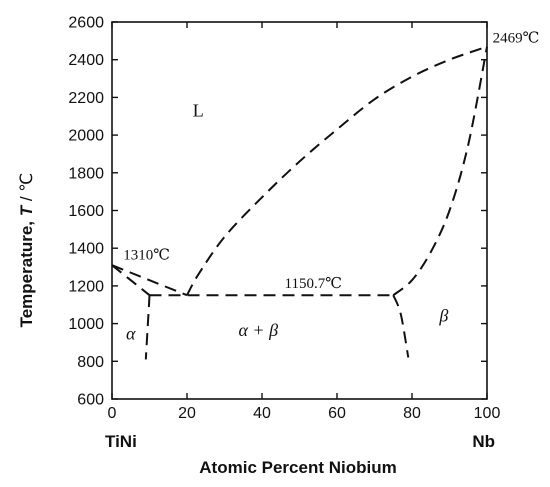  What do you see at coordinates (86, 211) in the screenshot?
I see `y-tick-label: 1600` at bounding box center [86, 211].